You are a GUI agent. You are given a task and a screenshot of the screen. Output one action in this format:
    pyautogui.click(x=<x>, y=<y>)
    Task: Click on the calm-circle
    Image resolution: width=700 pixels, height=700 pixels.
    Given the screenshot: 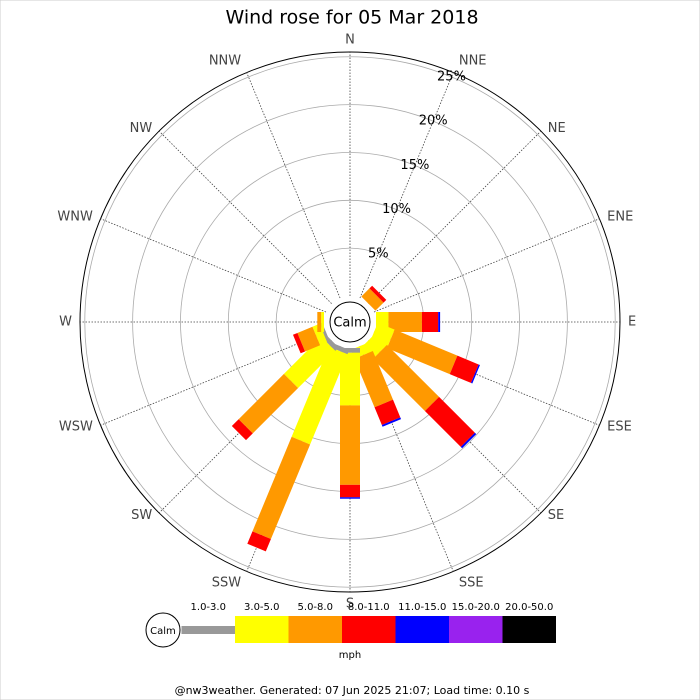 What is the action you would take?
    pyautogui.click(x=350, y=322)
    